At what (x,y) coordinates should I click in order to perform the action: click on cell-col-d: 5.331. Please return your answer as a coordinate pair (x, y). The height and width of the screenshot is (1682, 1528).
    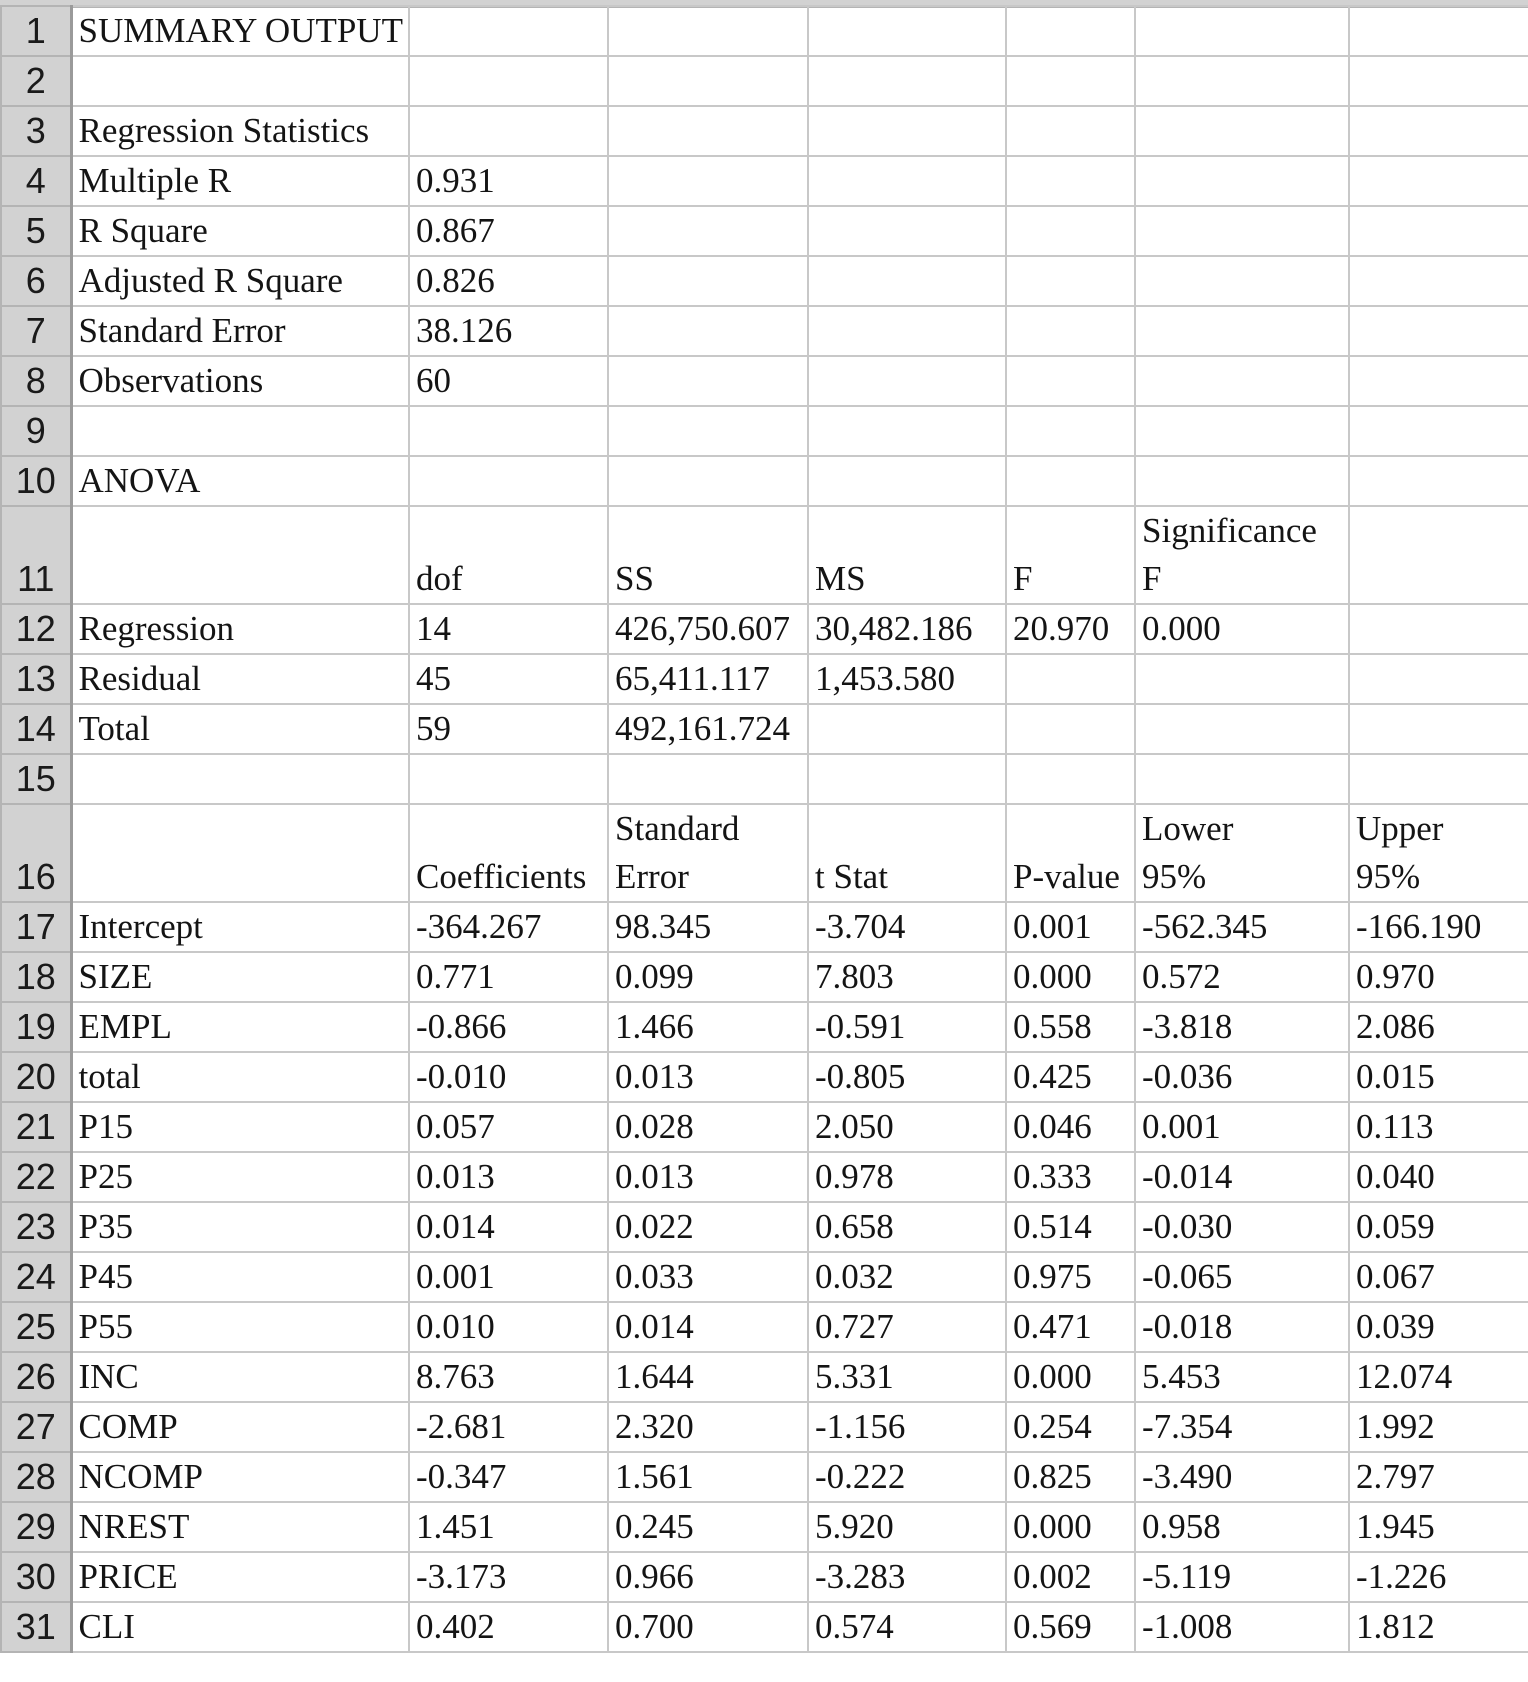
    Looking at the image, I should click on (907, 1377).